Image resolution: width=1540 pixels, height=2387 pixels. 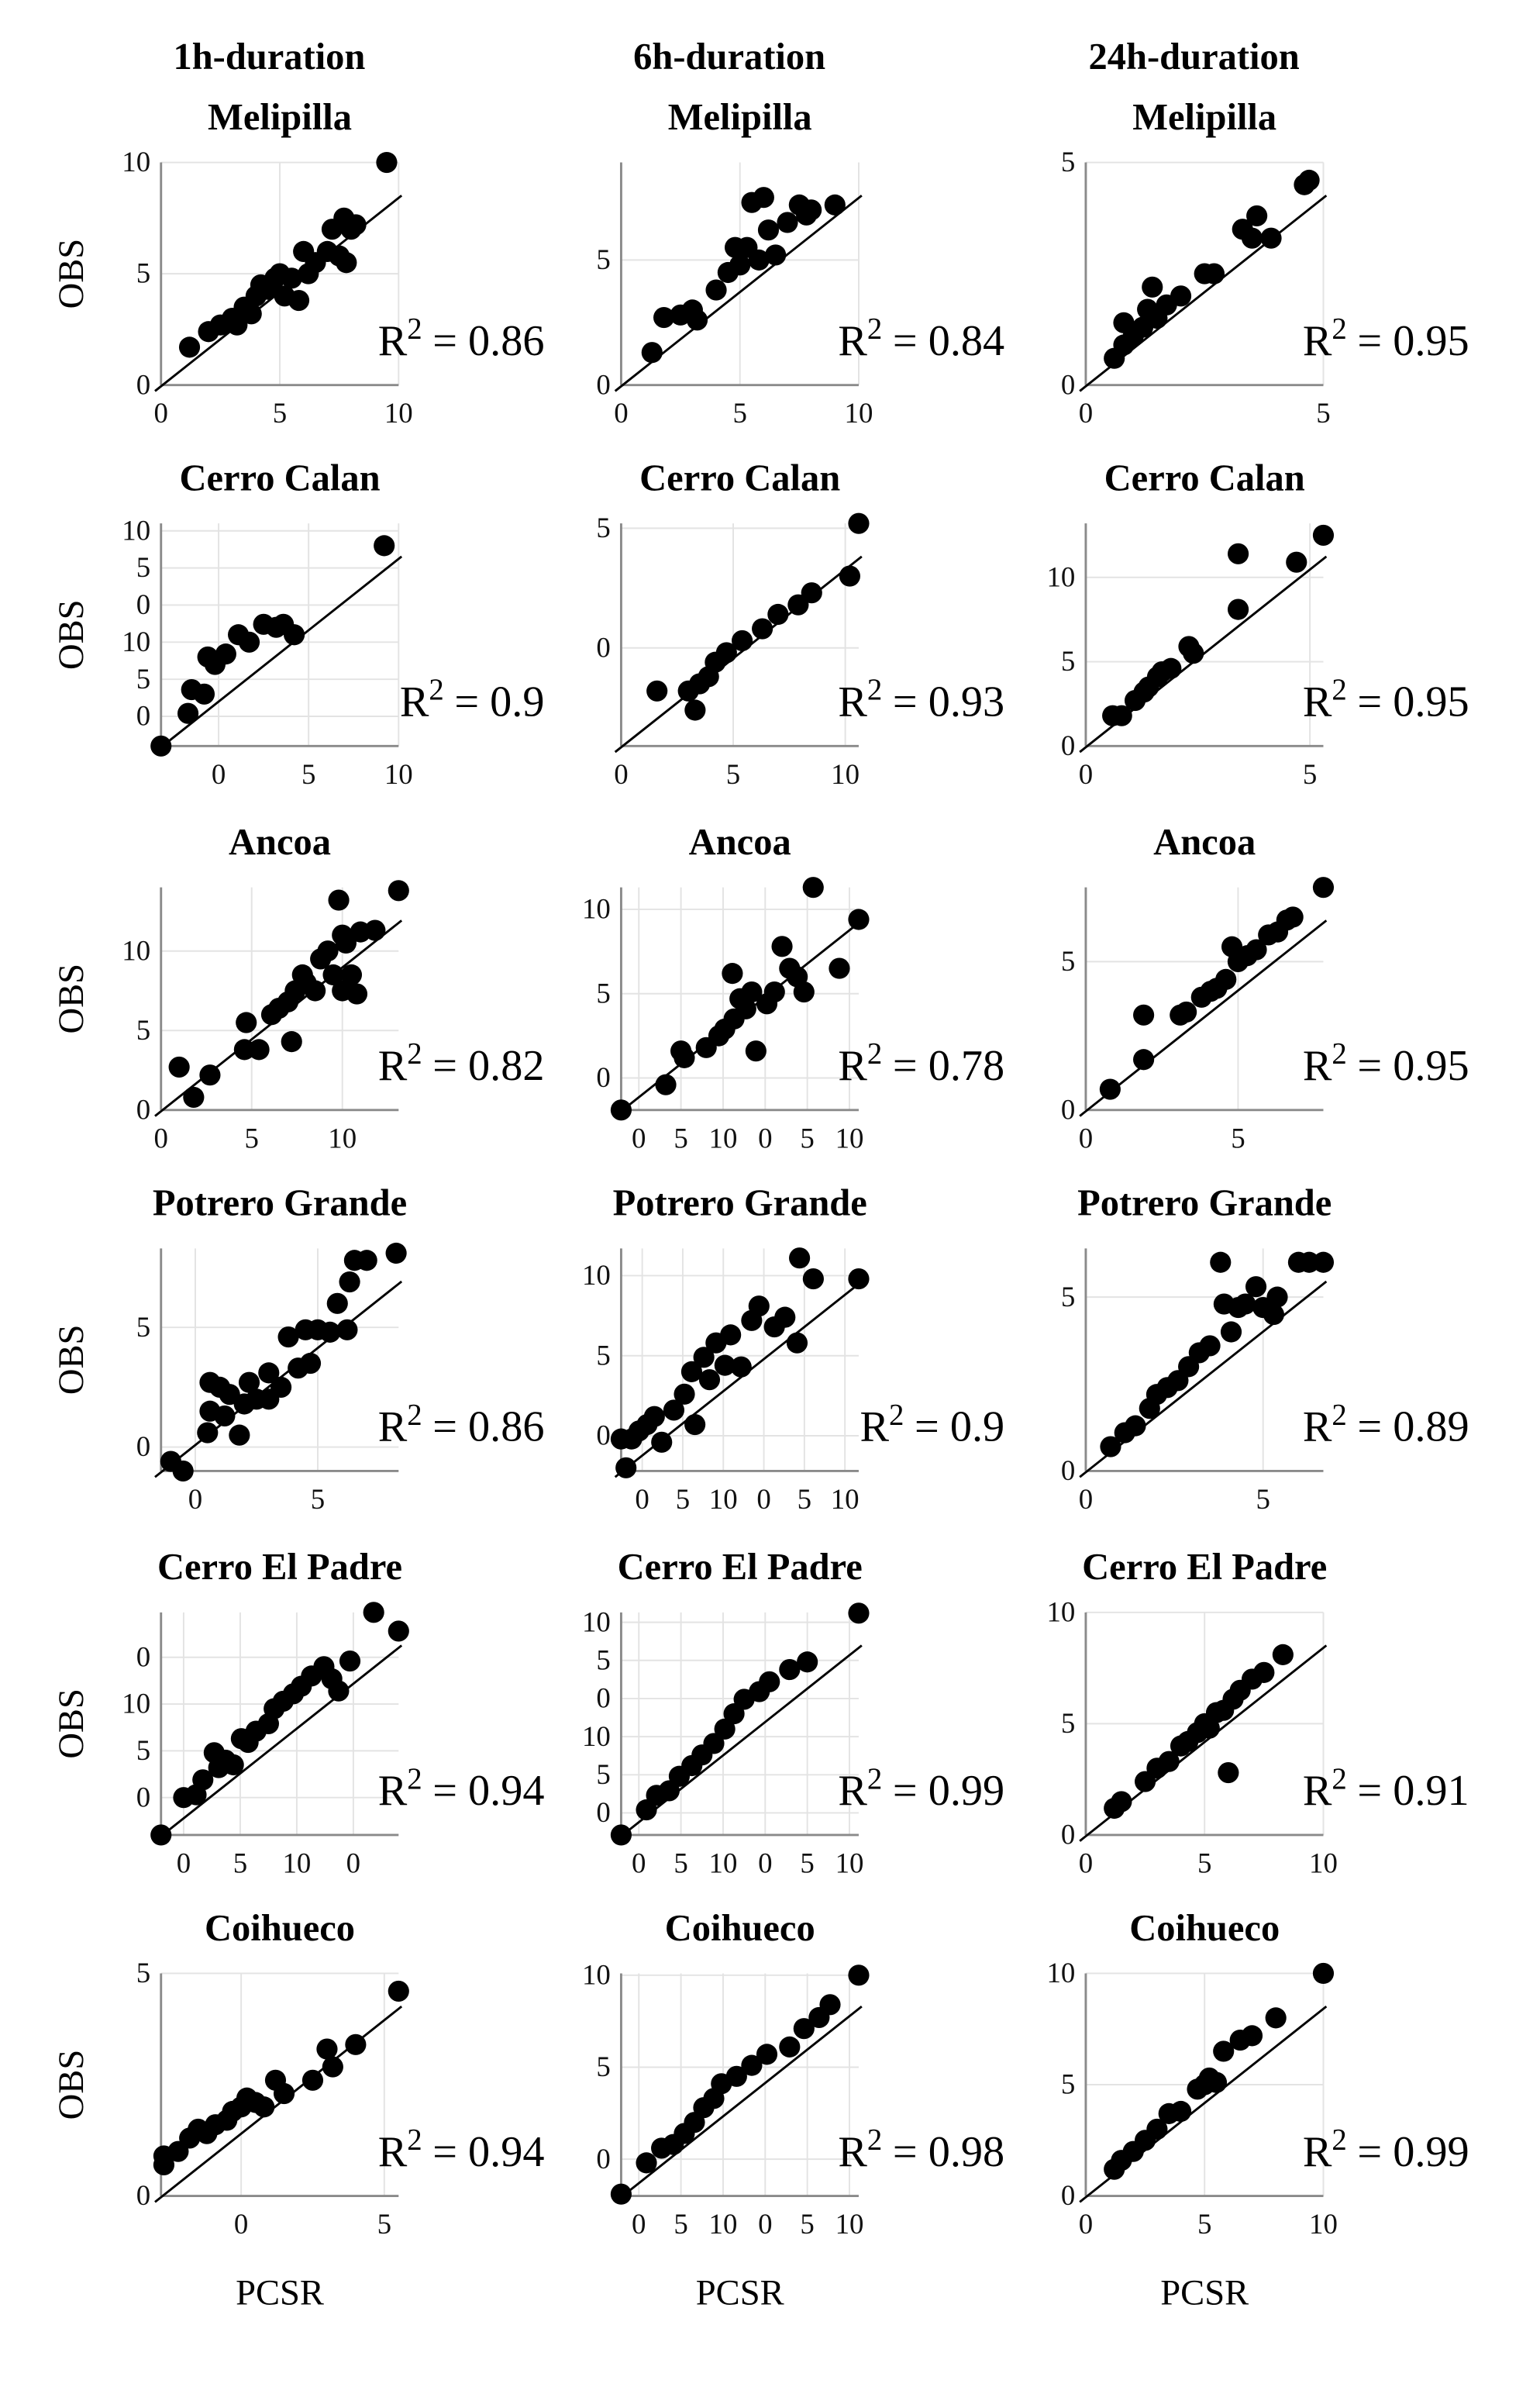 What do you see at coordinates (298, 988) in the screenshot?
I see `panel: Ancoa 0 5 10 0 5 10 R2 = 0.82 OBS` at bounding box center [298, 988].